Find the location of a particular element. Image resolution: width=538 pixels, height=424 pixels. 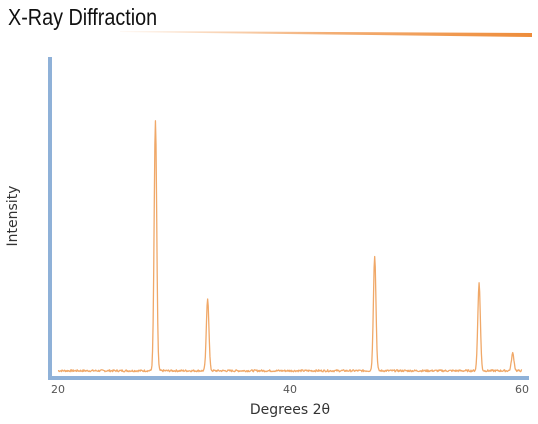

x-axis-line is located at coordinates (288, 378).